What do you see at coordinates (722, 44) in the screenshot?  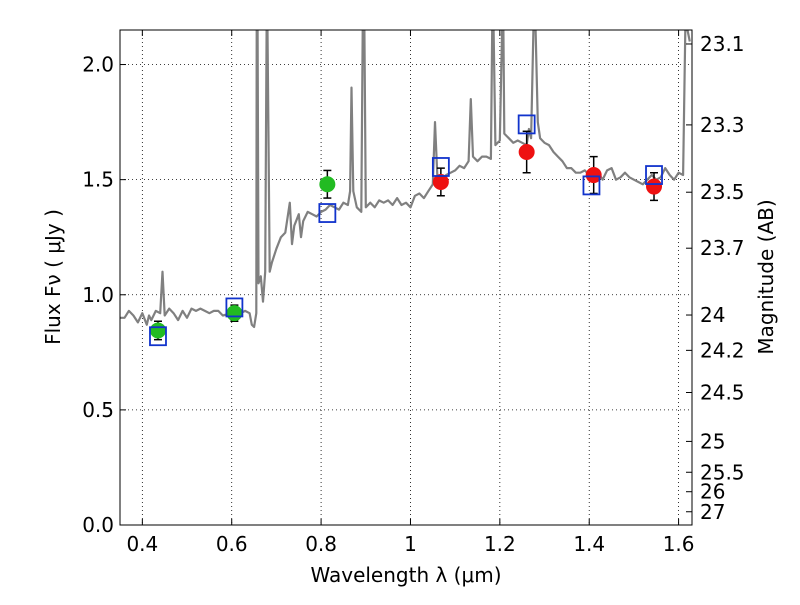 I see `y2-tick-label: 23.1` at bounding box center [722, 44].